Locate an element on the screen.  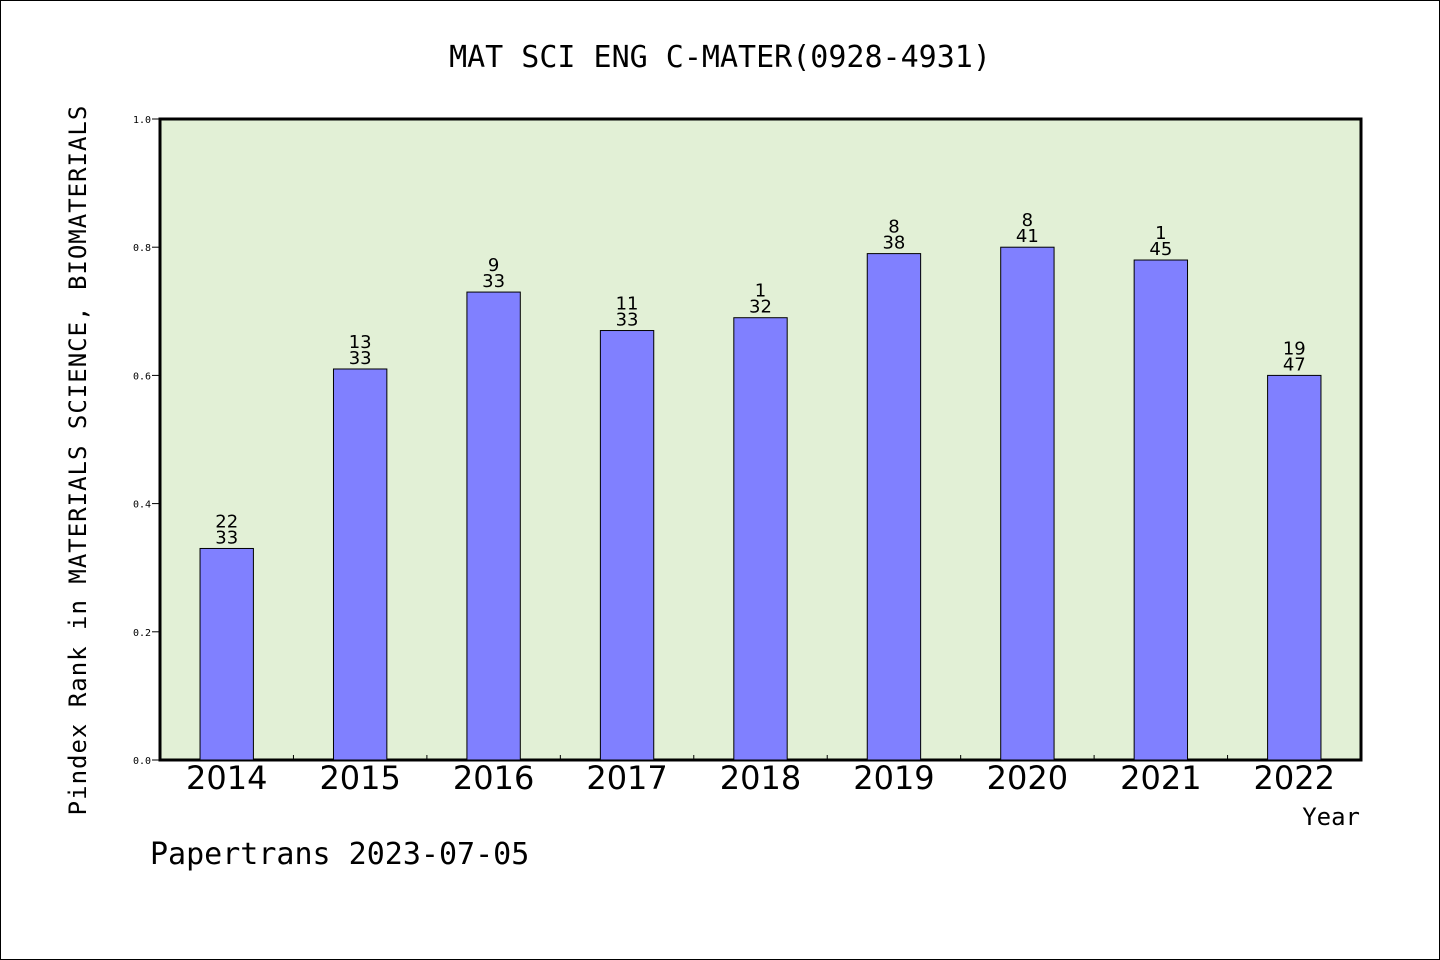
total-label-2020: 41 is located at coordinates (1027, 236).